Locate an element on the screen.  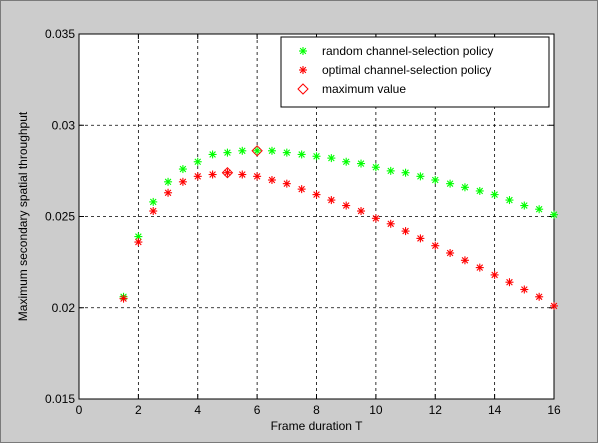
legend-maximum-value-label: maximum value is located at coordinates (364, 89).